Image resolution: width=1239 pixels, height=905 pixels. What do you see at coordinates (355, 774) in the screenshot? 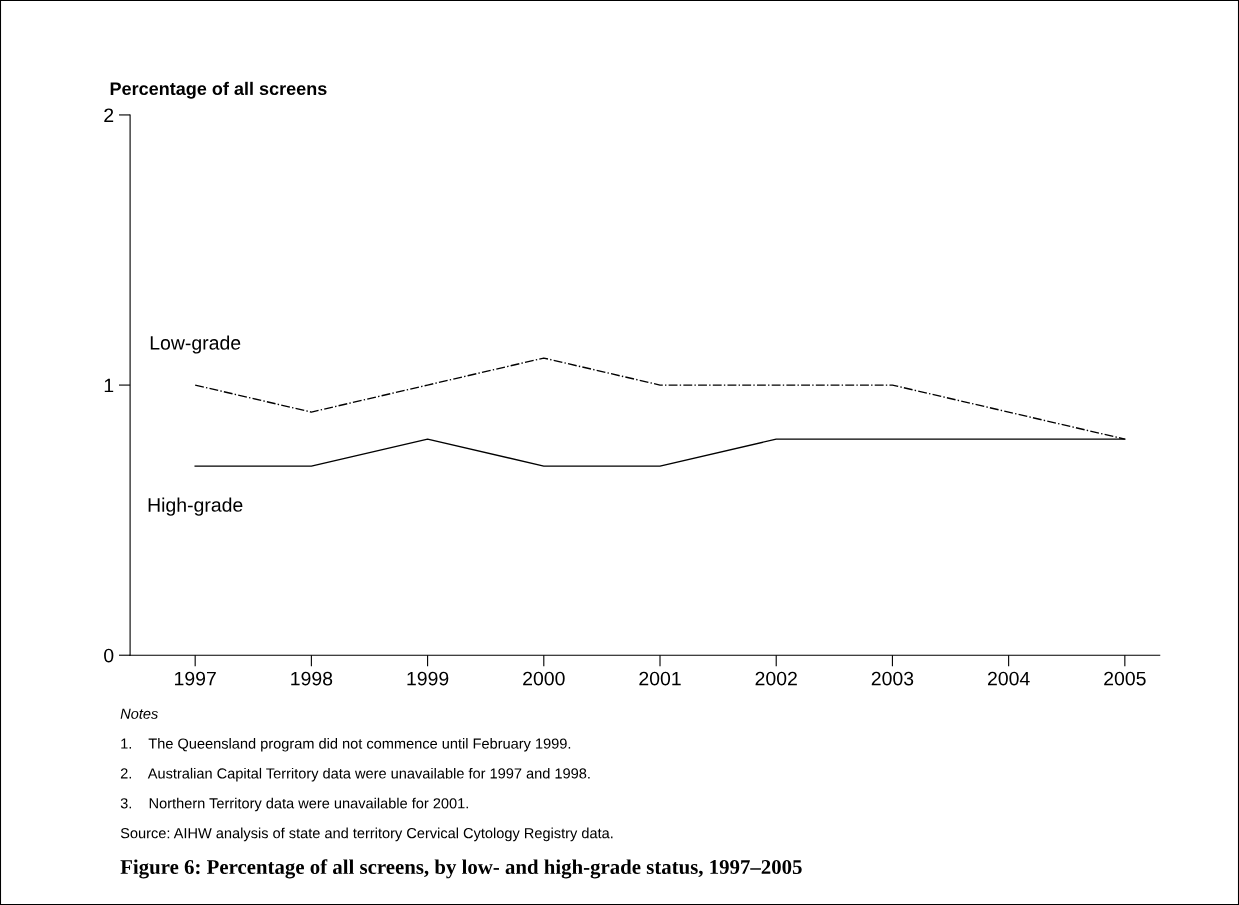
I see `text: 2. Australian Capital Territory data were unavailable for 1997 and 1998.` at bounding box center [355, 774].